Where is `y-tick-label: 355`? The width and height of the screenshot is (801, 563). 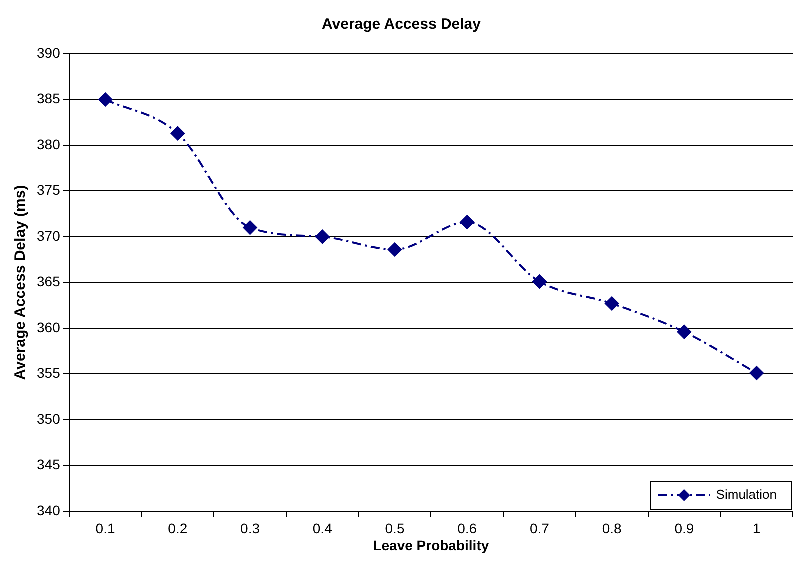
y-tick-label: 355 is located at coordinates (49, 373).